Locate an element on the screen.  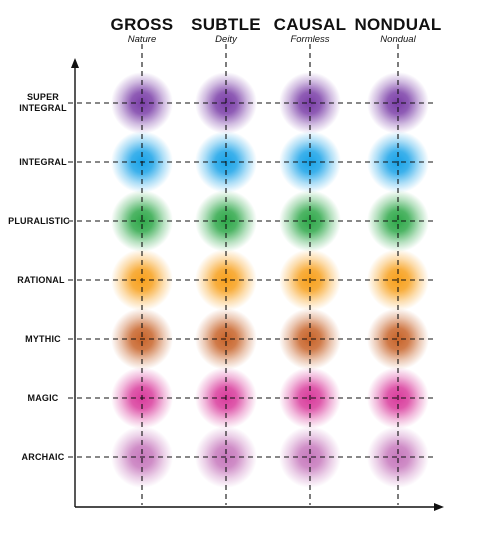
row-label-rational: RATIONAL is located at coordinates (41, 280).